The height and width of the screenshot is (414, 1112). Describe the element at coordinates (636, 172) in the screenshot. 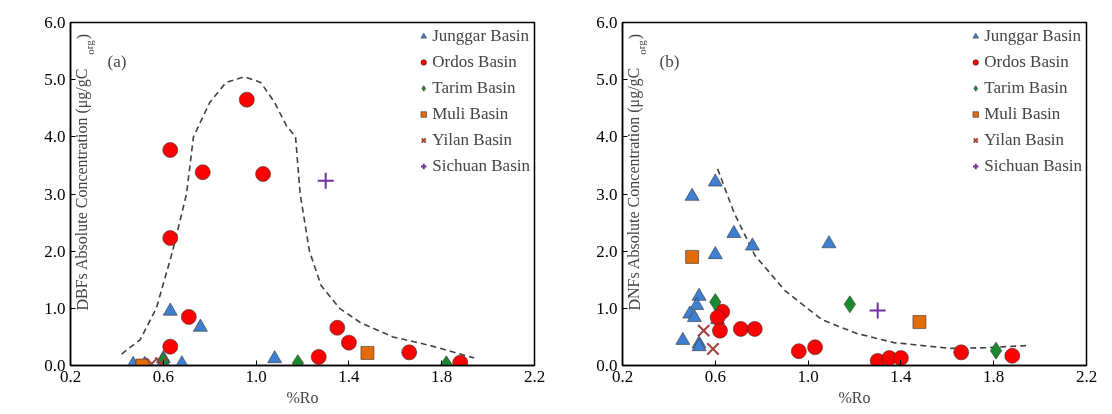

I see `y-axis-title: DNFs Absolute Concentration (μg/gCorg)` at that location.